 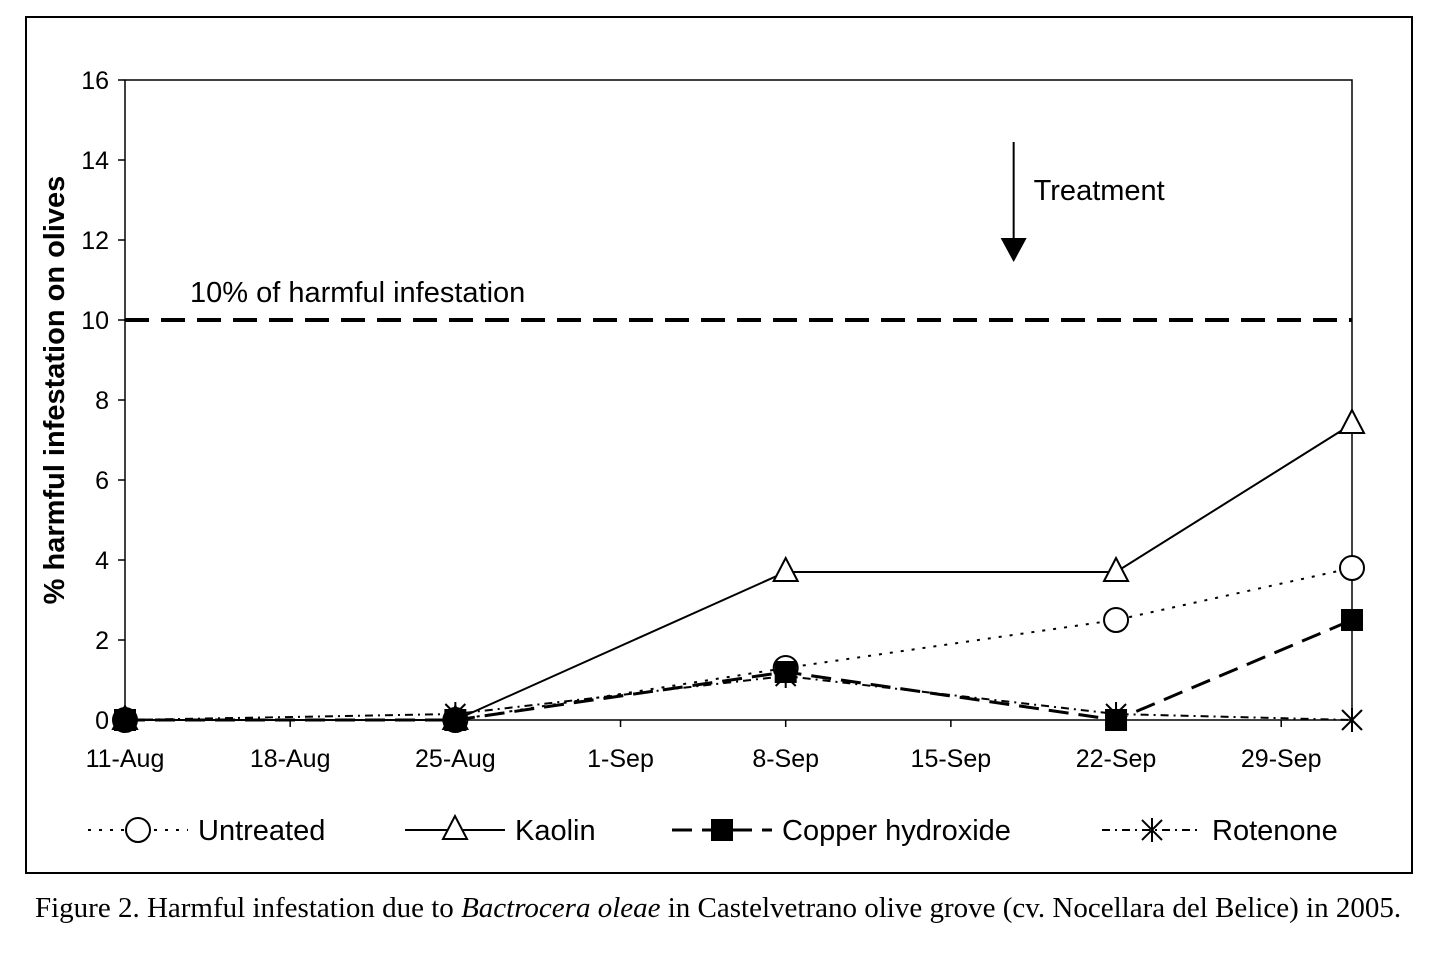 What do you see at coordinates (102, 481) in the screenshot?
I see `y-tick-label: 6` at bounding box center [102, 481].